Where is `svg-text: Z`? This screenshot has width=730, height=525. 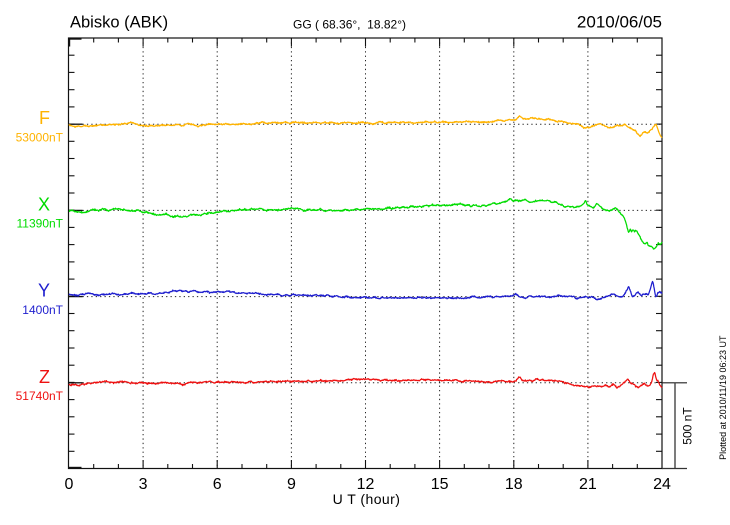
svg-text: Z is located at coordinates (44, 377).